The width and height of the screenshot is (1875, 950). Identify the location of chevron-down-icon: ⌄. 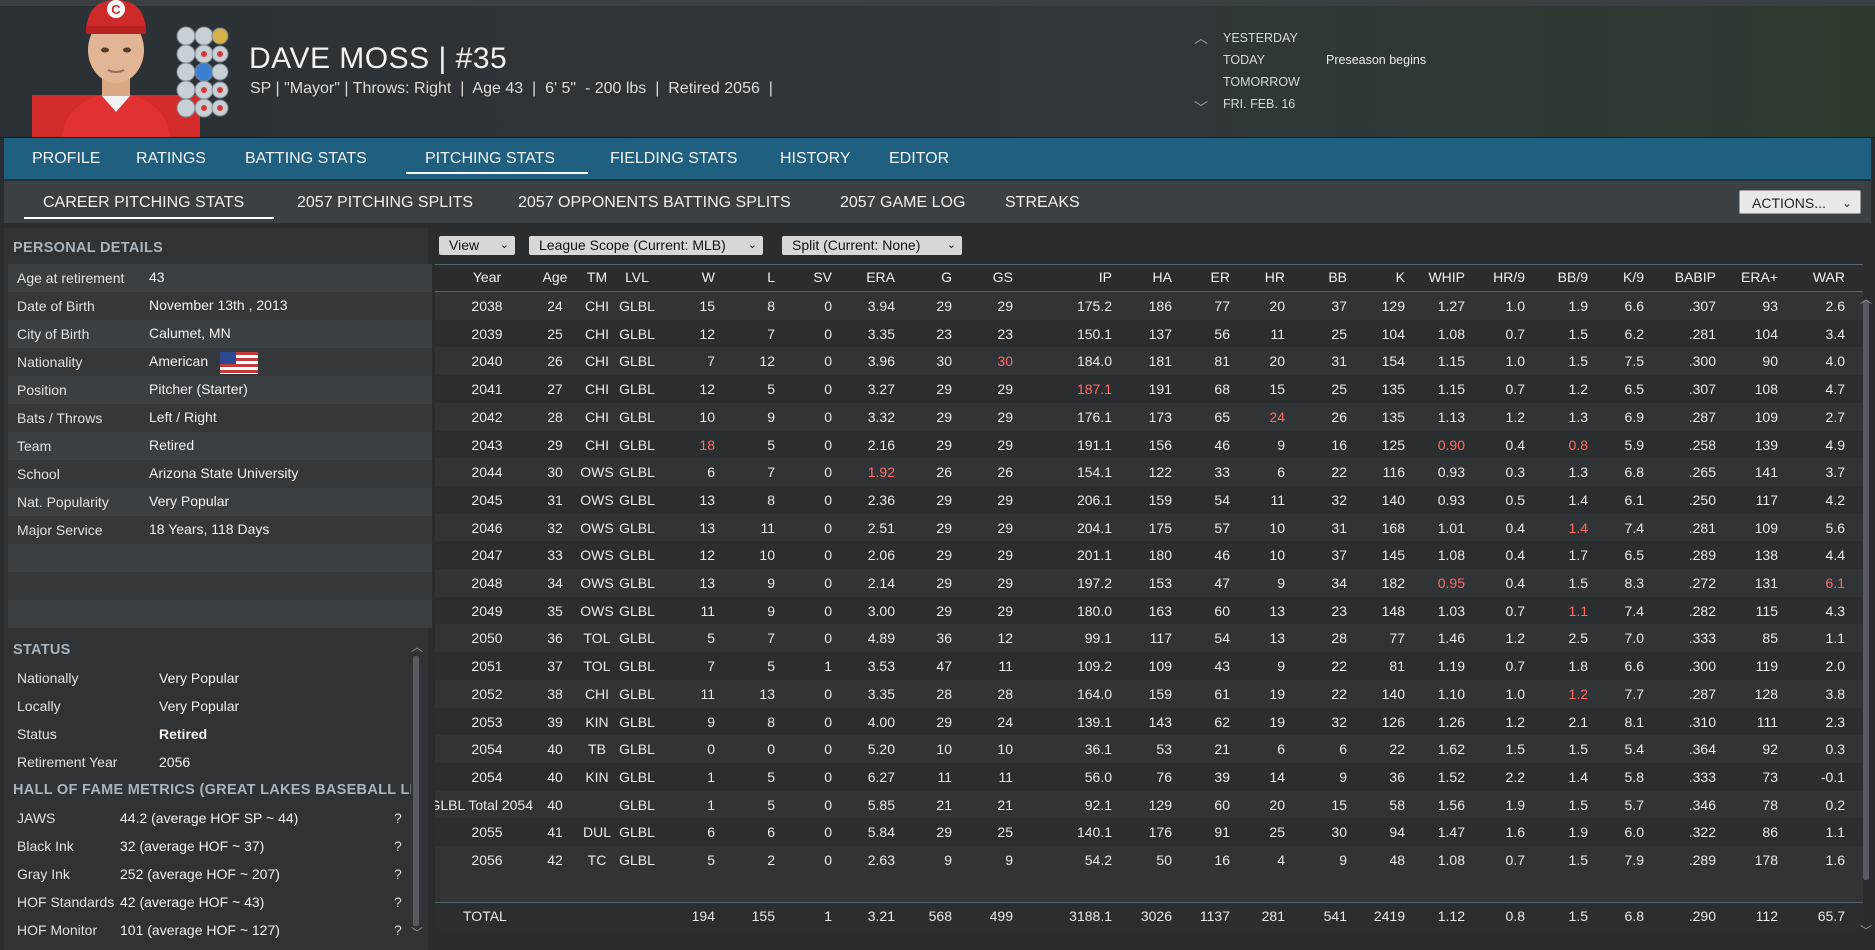
(1846, 203).